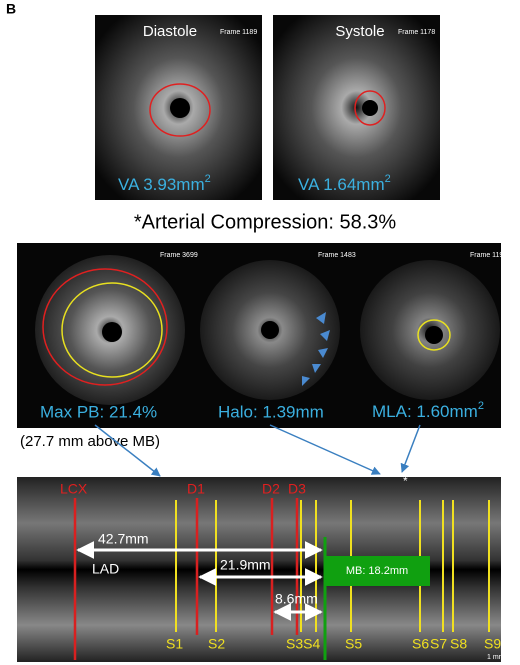 The image size is (520, 665). What do you see at coordinates (296, 599) in the screenshot?
I see `distance-label: 8.6mm` at bounding box center [296, 599].